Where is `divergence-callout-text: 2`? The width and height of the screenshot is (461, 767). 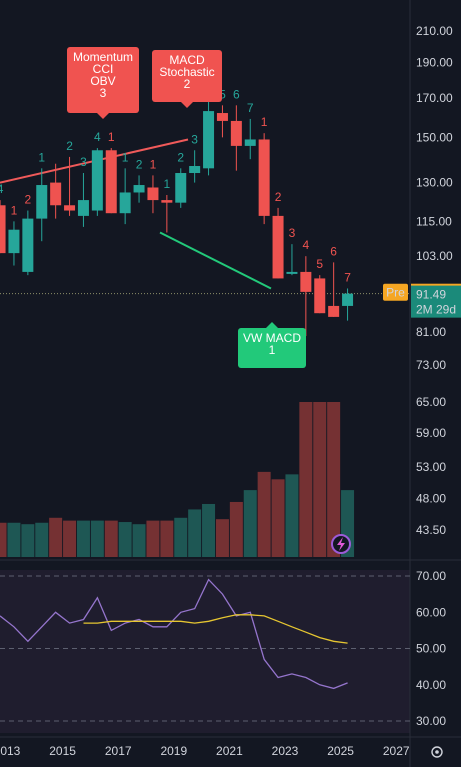
divergence-callout-text: 2 is located at coordinates (187, 84).